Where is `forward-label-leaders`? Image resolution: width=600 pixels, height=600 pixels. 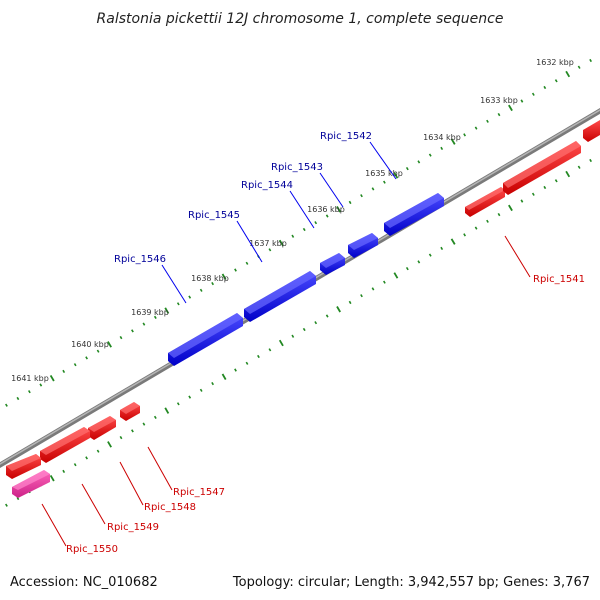
forward-label-leaders is located at coordinates (279, 222).